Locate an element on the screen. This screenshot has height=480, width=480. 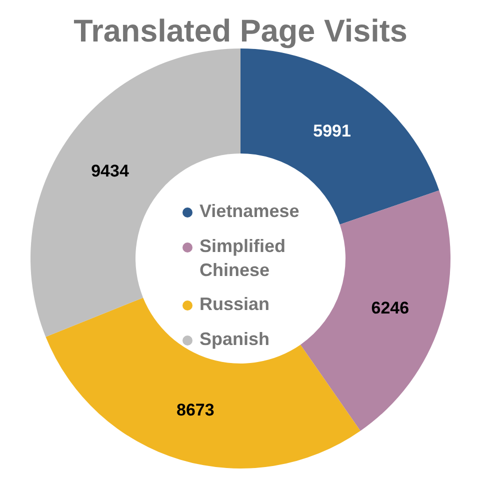
legend-label: Spanish is located at coordinates (235, 339).